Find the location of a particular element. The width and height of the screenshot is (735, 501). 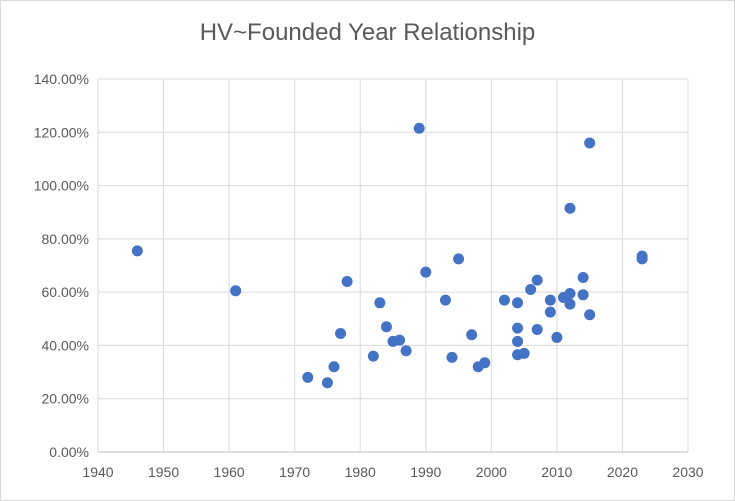

x-tick-label: 1960 is located at coordinates (229, 472).